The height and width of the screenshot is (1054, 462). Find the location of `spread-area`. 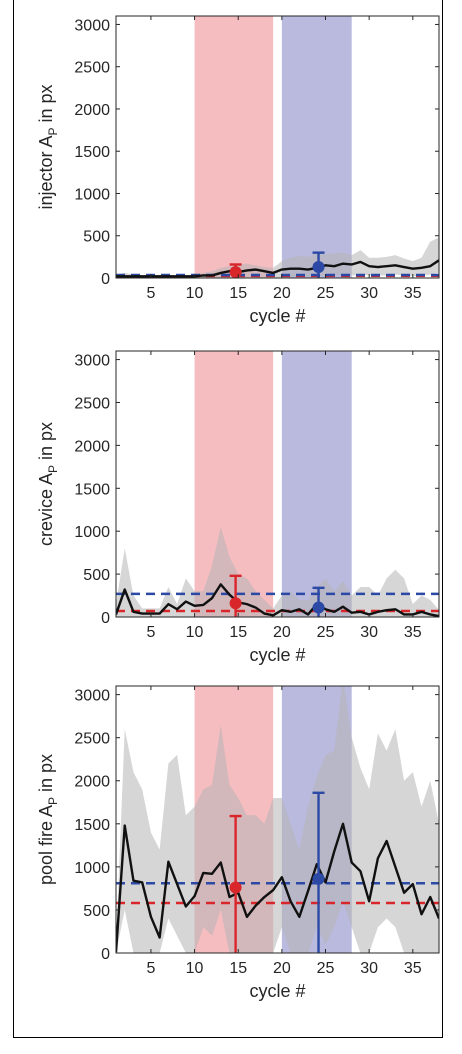

spread-area is located at coordinates (277, 257).